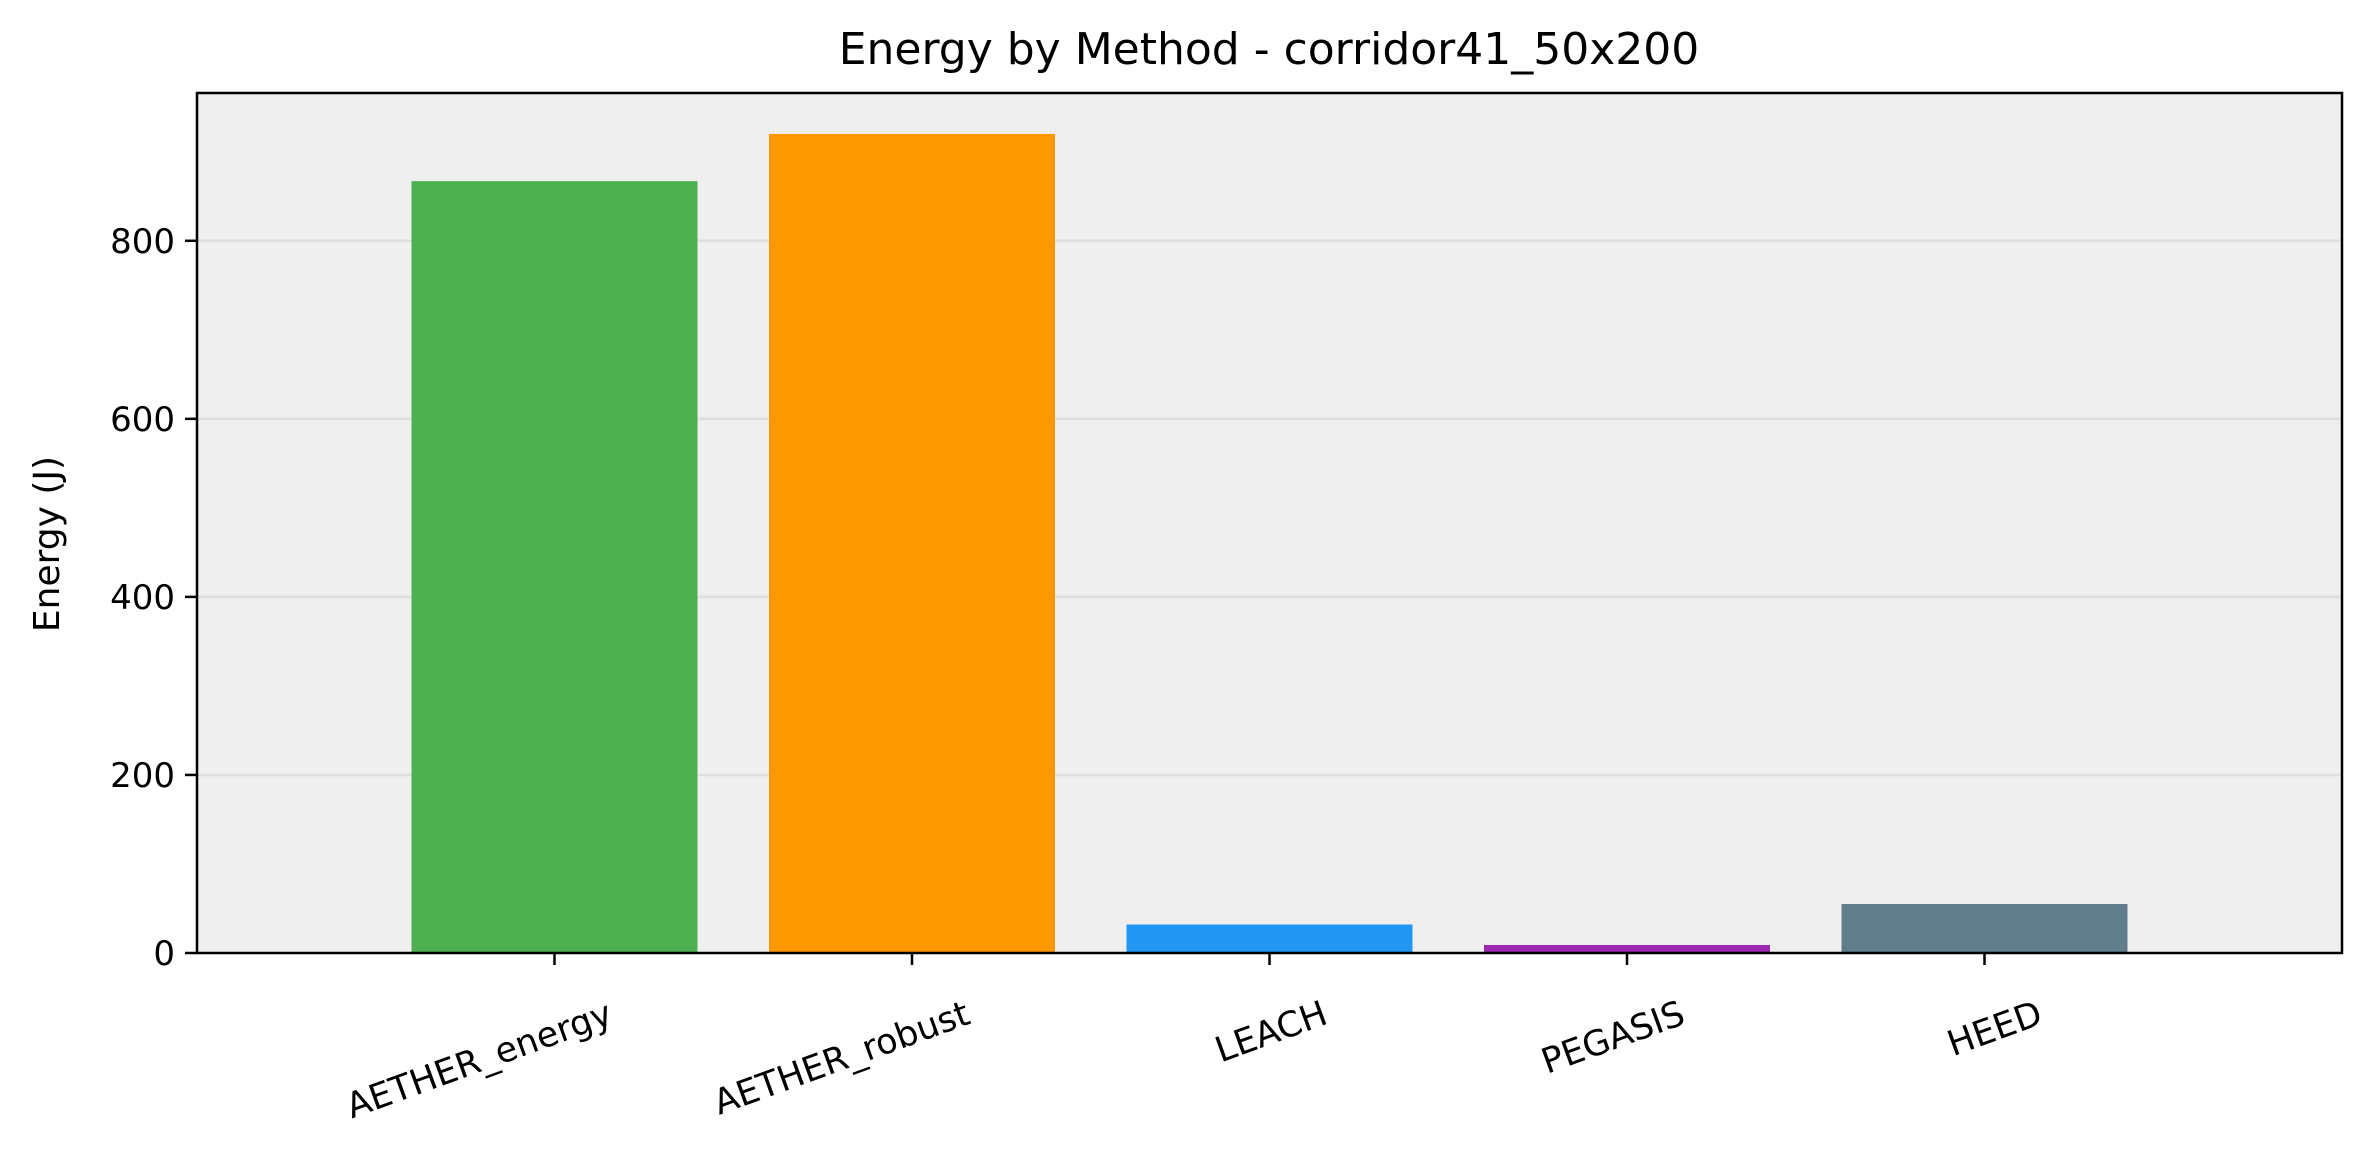  Describe the element at coordinates (1627, 948) in the screenshot. I see `bar-pegasis` at that location.